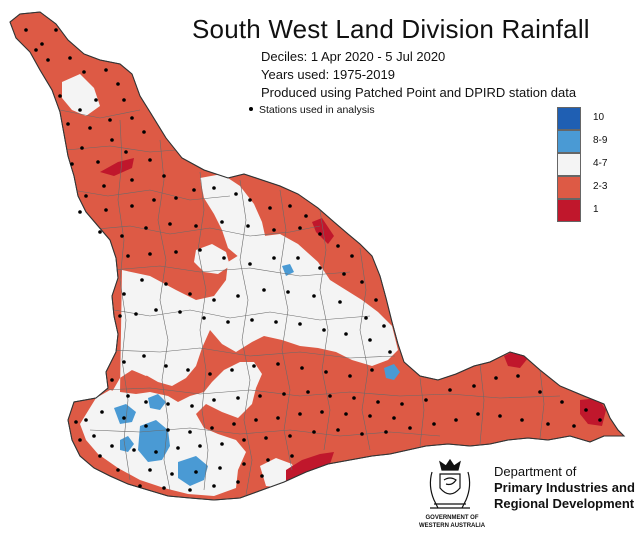  I want to click on department-line-2: Primary Industries and, so click(564, 487).